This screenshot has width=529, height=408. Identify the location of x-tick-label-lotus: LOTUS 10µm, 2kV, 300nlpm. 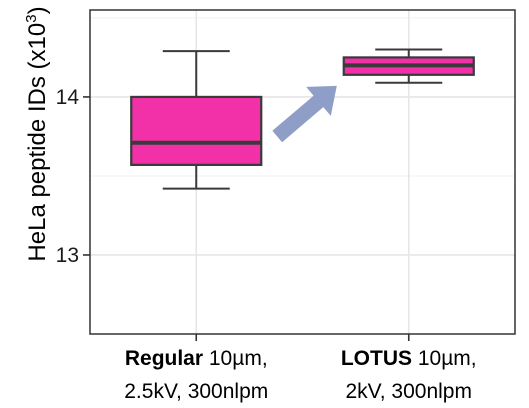
(408, 375).